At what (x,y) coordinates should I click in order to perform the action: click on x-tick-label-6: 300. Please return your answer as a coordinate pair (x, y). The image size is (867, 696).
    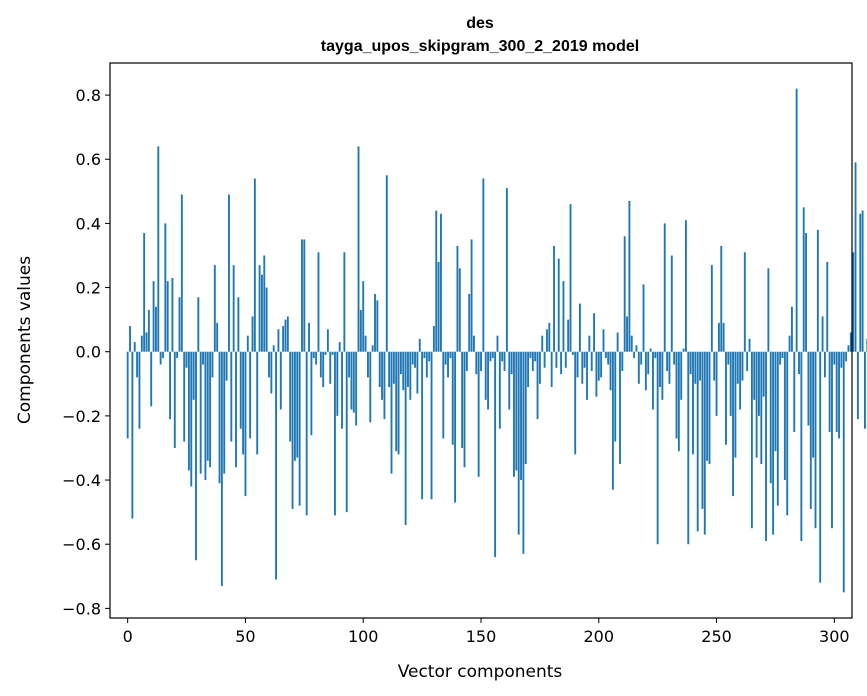
    Looking at the image, I should click on (834, 636).